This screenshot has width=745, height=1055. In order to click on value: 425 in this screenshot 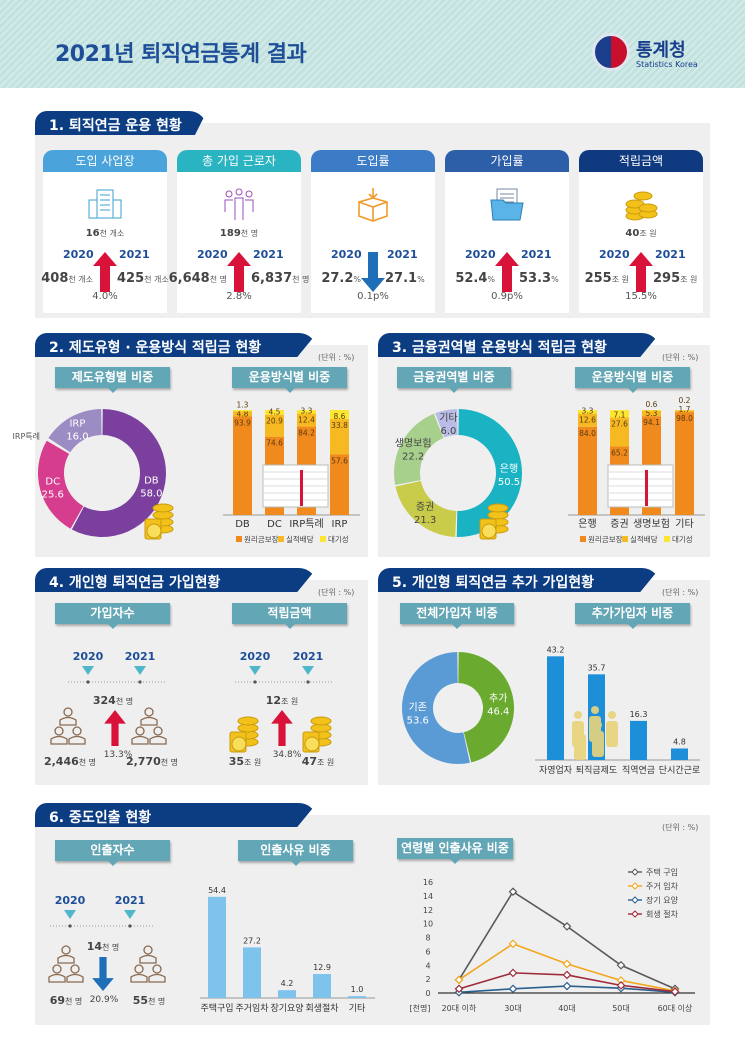, I will do `click(131, 278)`.